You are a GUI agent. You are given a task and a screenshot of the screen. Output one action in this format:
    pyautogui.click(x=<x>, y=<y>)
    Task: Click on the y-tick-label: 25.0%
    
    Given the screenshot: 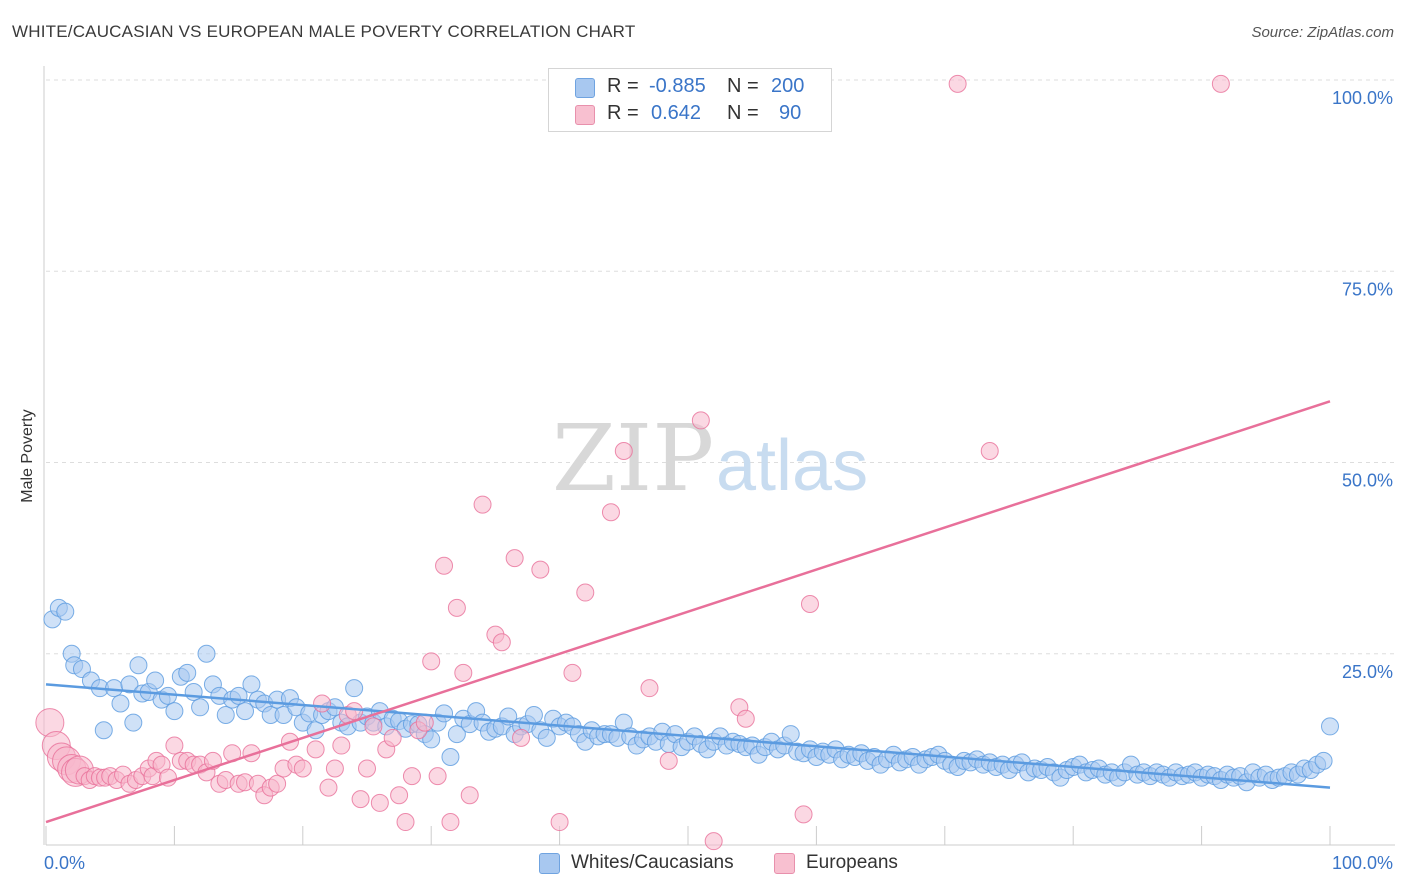 What is the action you would take?
    pyautogui.click(x=1367, y=672)
    